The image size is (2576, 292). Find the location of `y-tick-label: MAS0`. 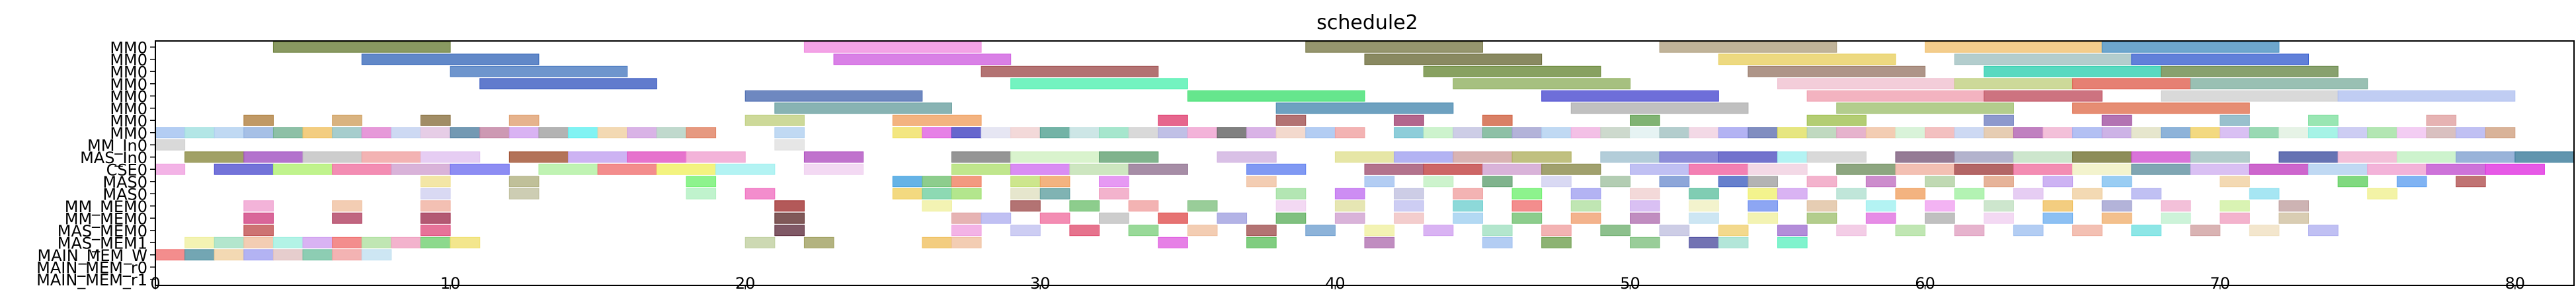

y-tick-label: MAS0 is located at coordinates (125, 194).